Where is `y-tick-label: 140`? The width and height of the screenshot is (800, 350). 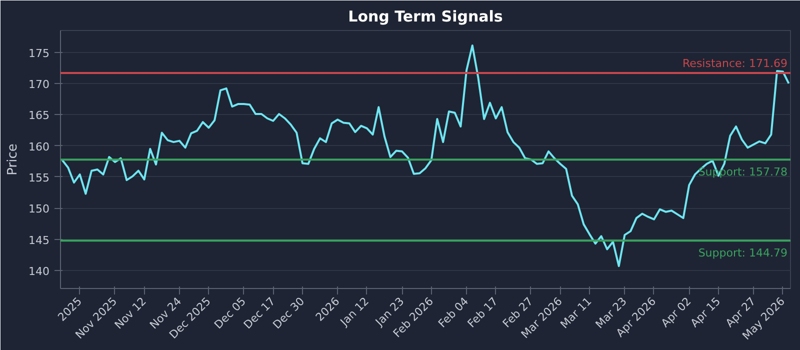
y-tick-label: 140 is located at coordinates (39, 271).